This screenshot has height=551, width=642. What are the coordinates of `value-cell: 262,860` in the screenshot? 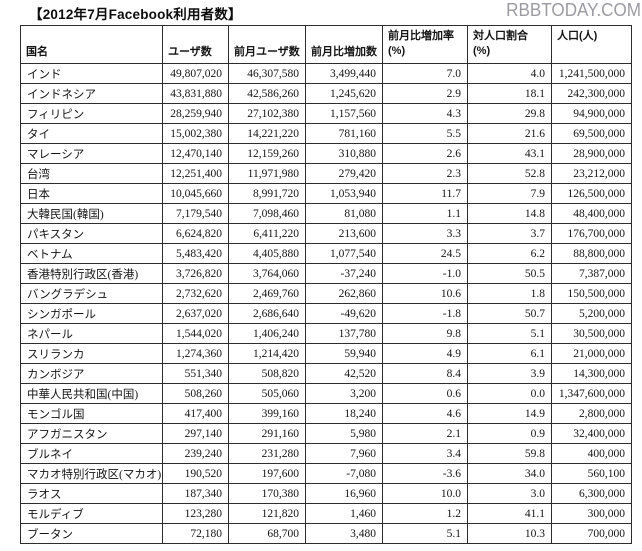 It's located at (344, 293).